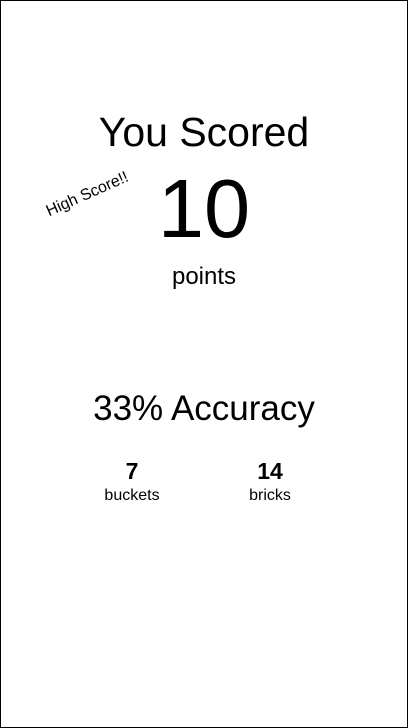 Image resolution: width=408 pixels, height=728 pixels. Describe the element at coordinates (204, 276) in the screenshot. I see `score-unit-label: points` at that location.